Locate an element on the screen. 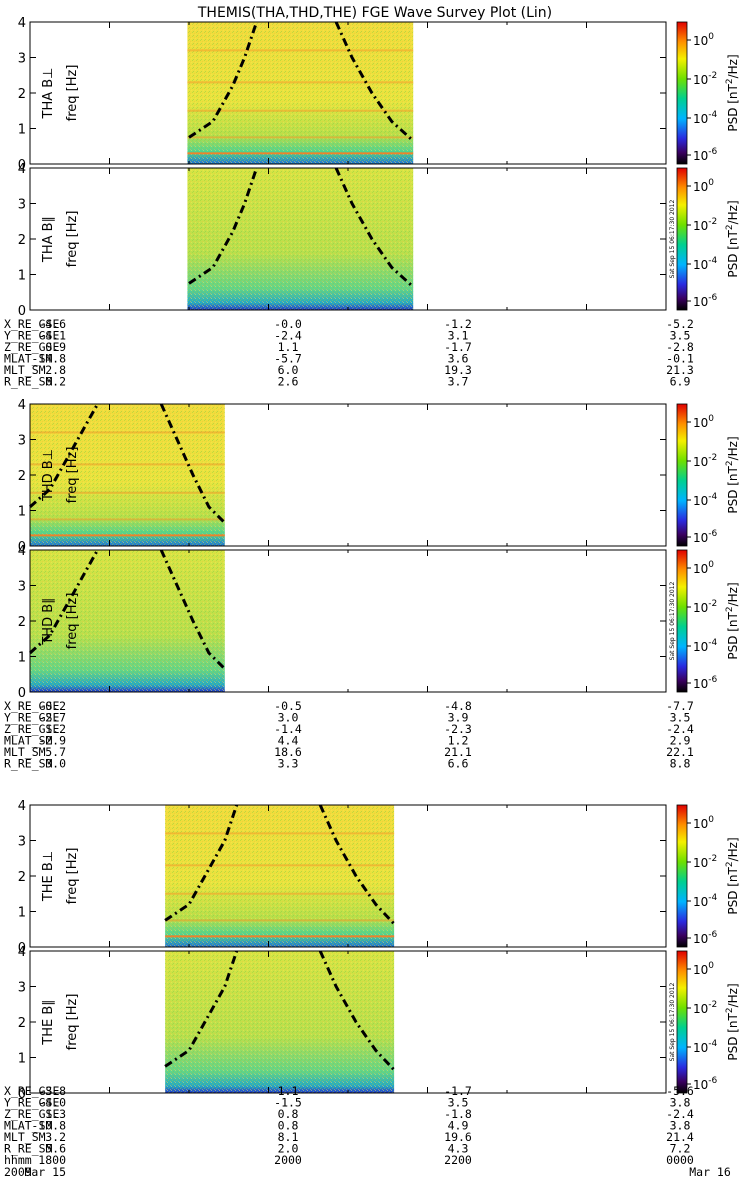 This screenshot has height=1200, width=750. ephemeris-value: 3.7 is located at coordinates (458, 382).